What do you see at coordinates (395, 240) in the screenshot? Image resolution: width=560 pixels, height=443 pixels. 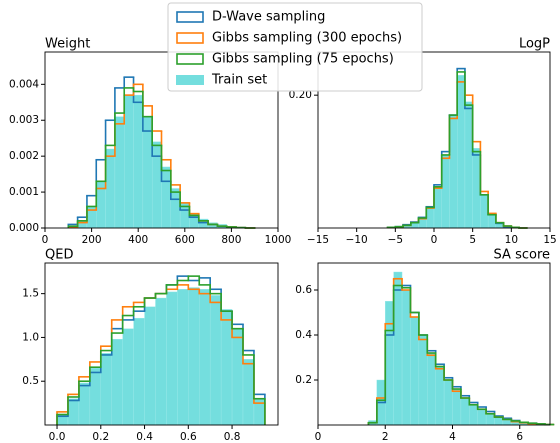 I see `x-tick-label: −5` at bounding box center [395, 240].